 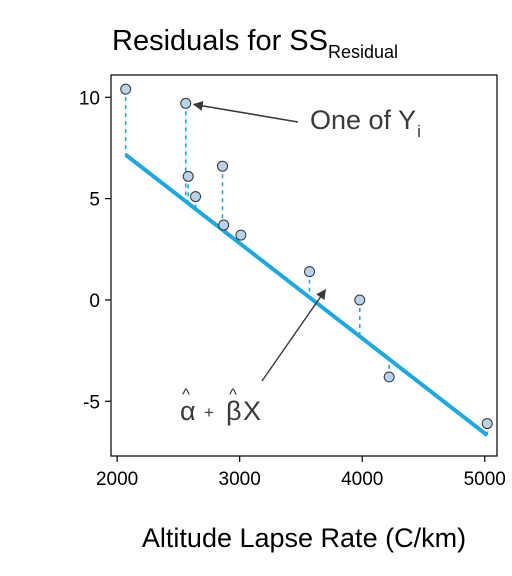 I want to click on y-axis: 10 5 0 -5, so click(x=95, y=250).